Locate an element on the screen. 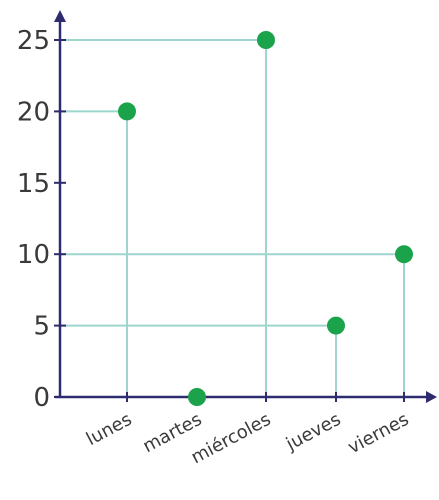 The image size is (439, 500). x-axis-arrow is located at coordinates (431, 397).